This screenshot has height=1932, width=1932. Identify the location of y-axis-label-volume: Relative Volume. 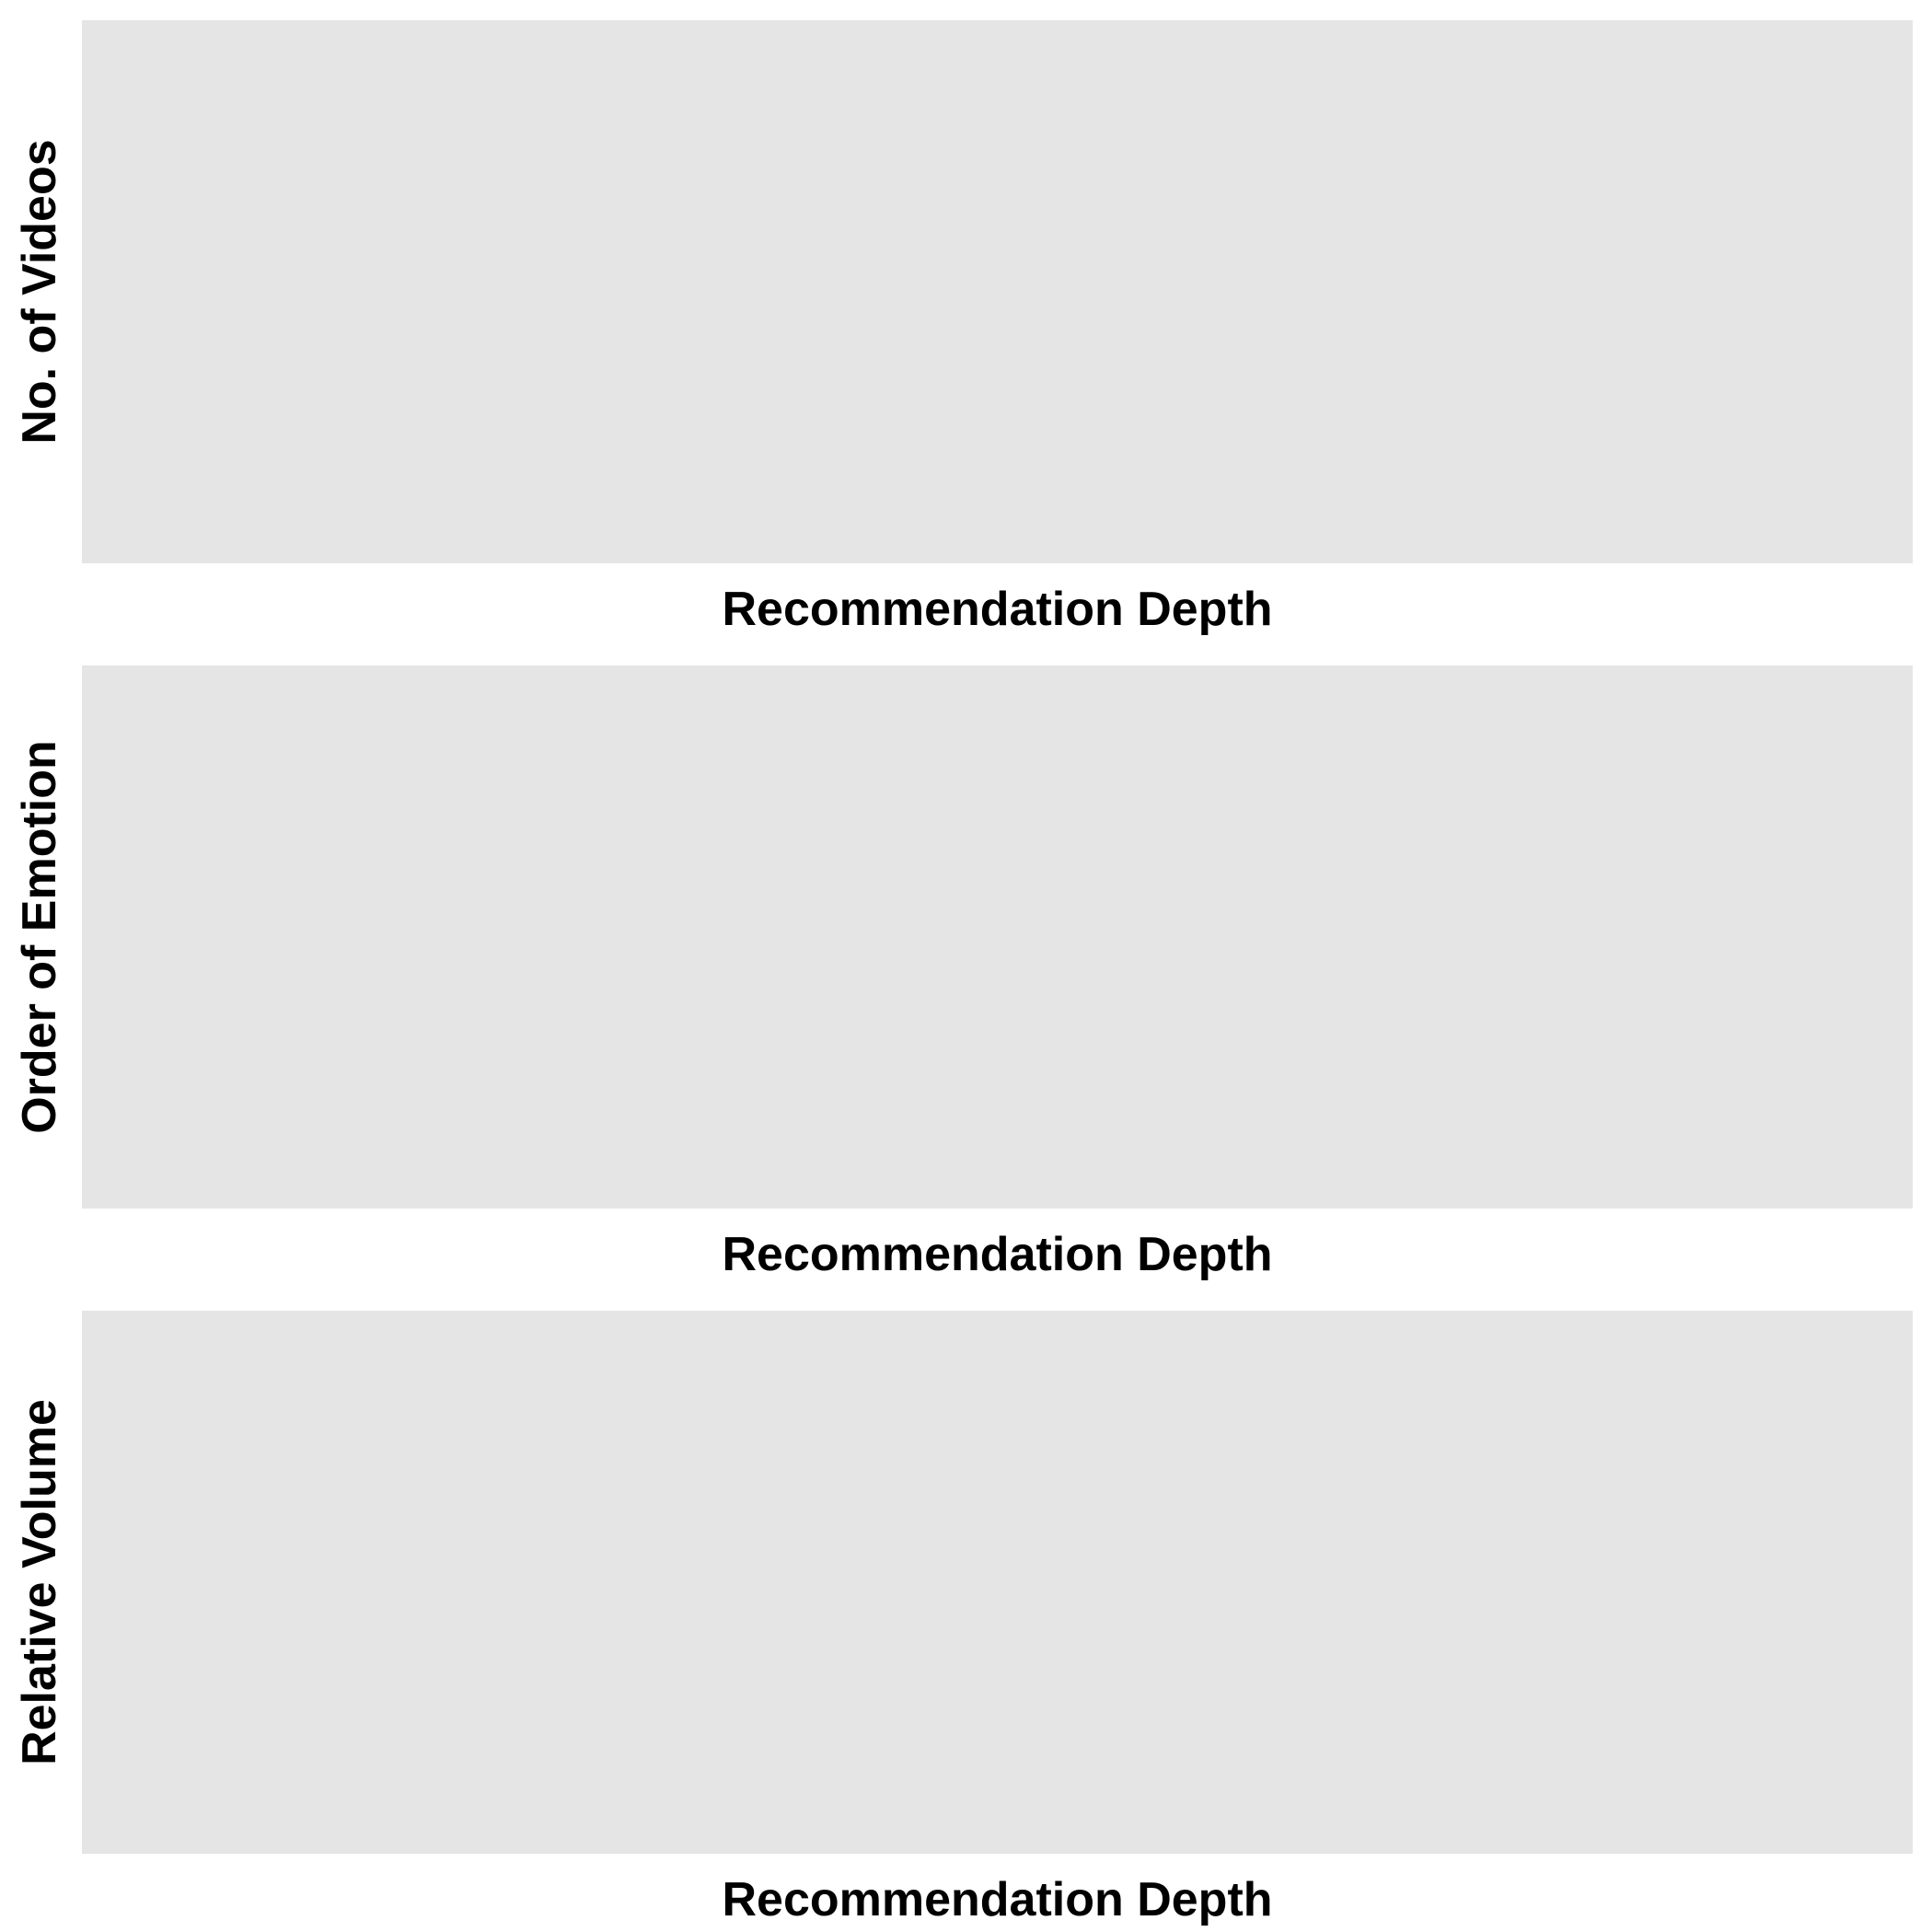
(40, 1582).